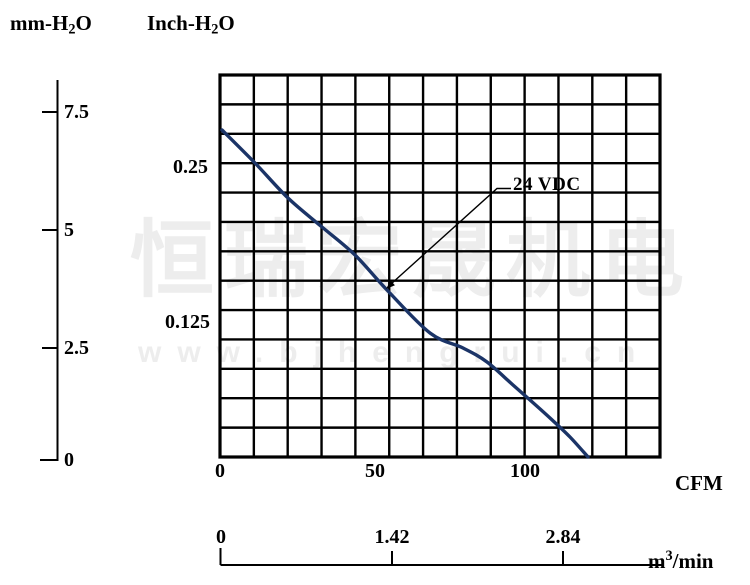 The image size is (750, 585). I want to click on xtick-cfm-100: 100, so click(525, 471).